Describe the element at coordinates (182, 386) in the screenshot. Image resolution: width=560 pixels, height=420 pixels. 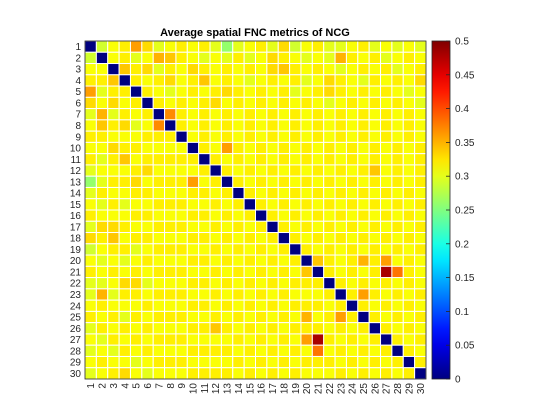
I see `x-tick-label: 9` at that location.